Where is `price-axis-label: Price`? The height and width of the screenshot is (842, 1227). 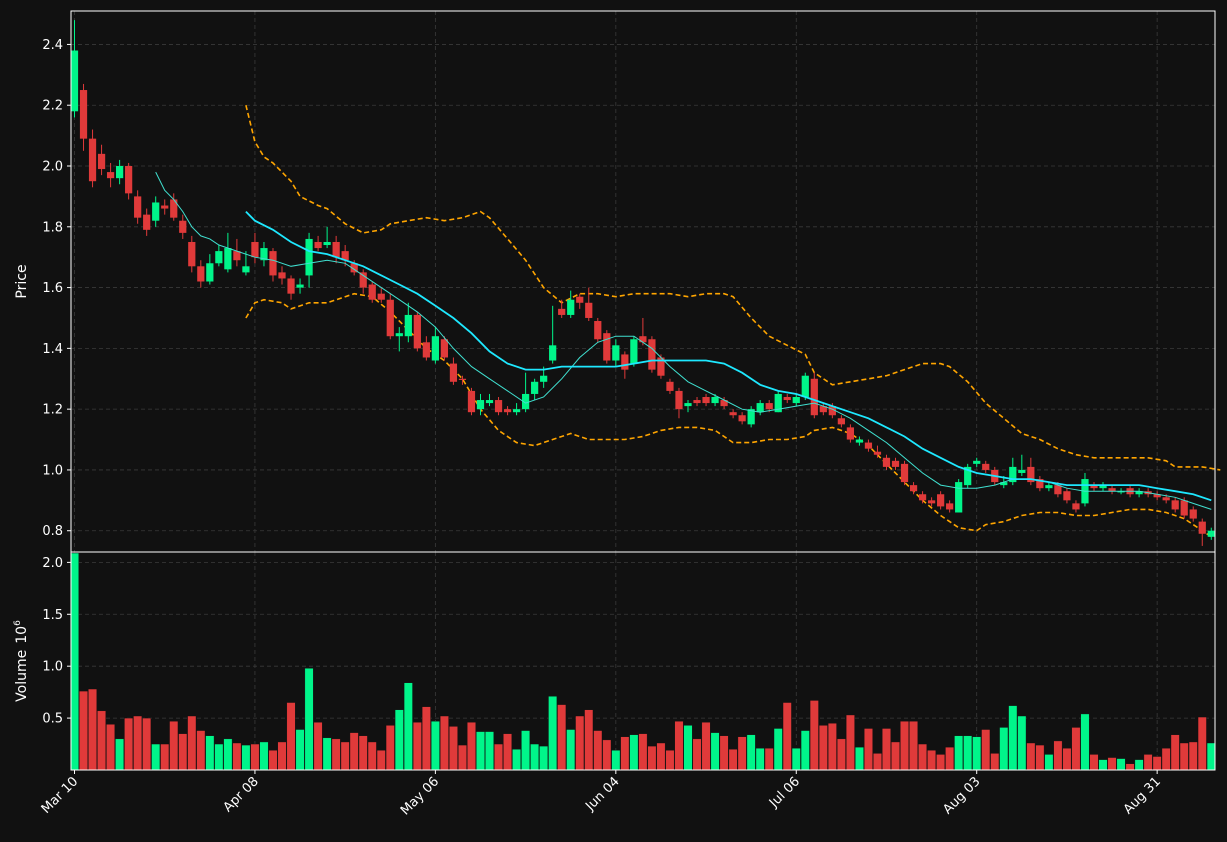 price-axis-label: Price is located at coordinates (22, 281).